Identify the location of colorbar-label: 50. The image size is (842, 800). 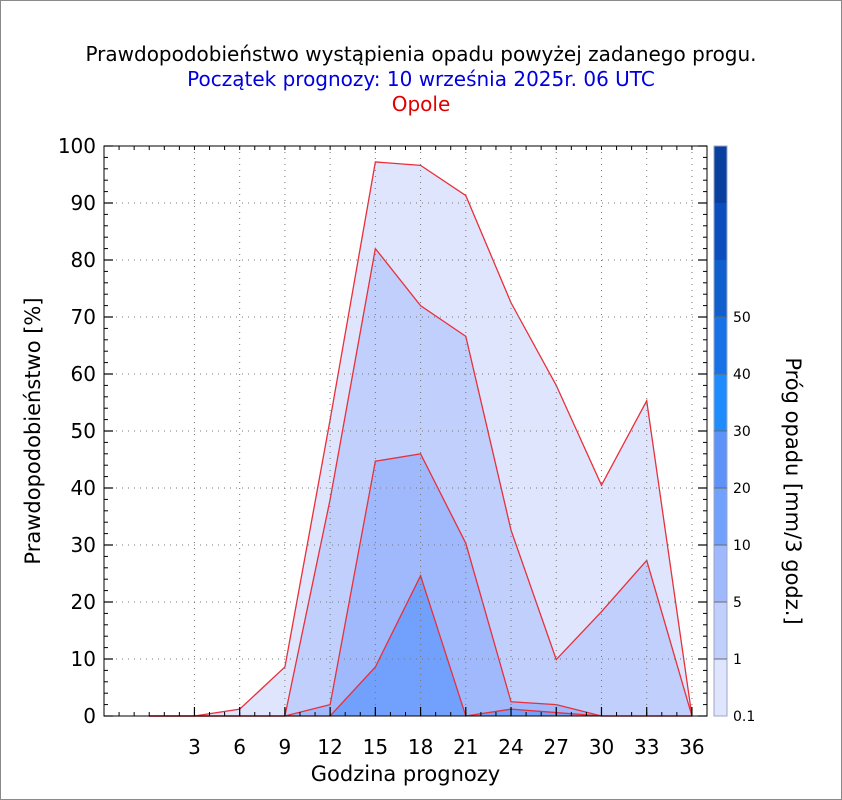
(742, 318).